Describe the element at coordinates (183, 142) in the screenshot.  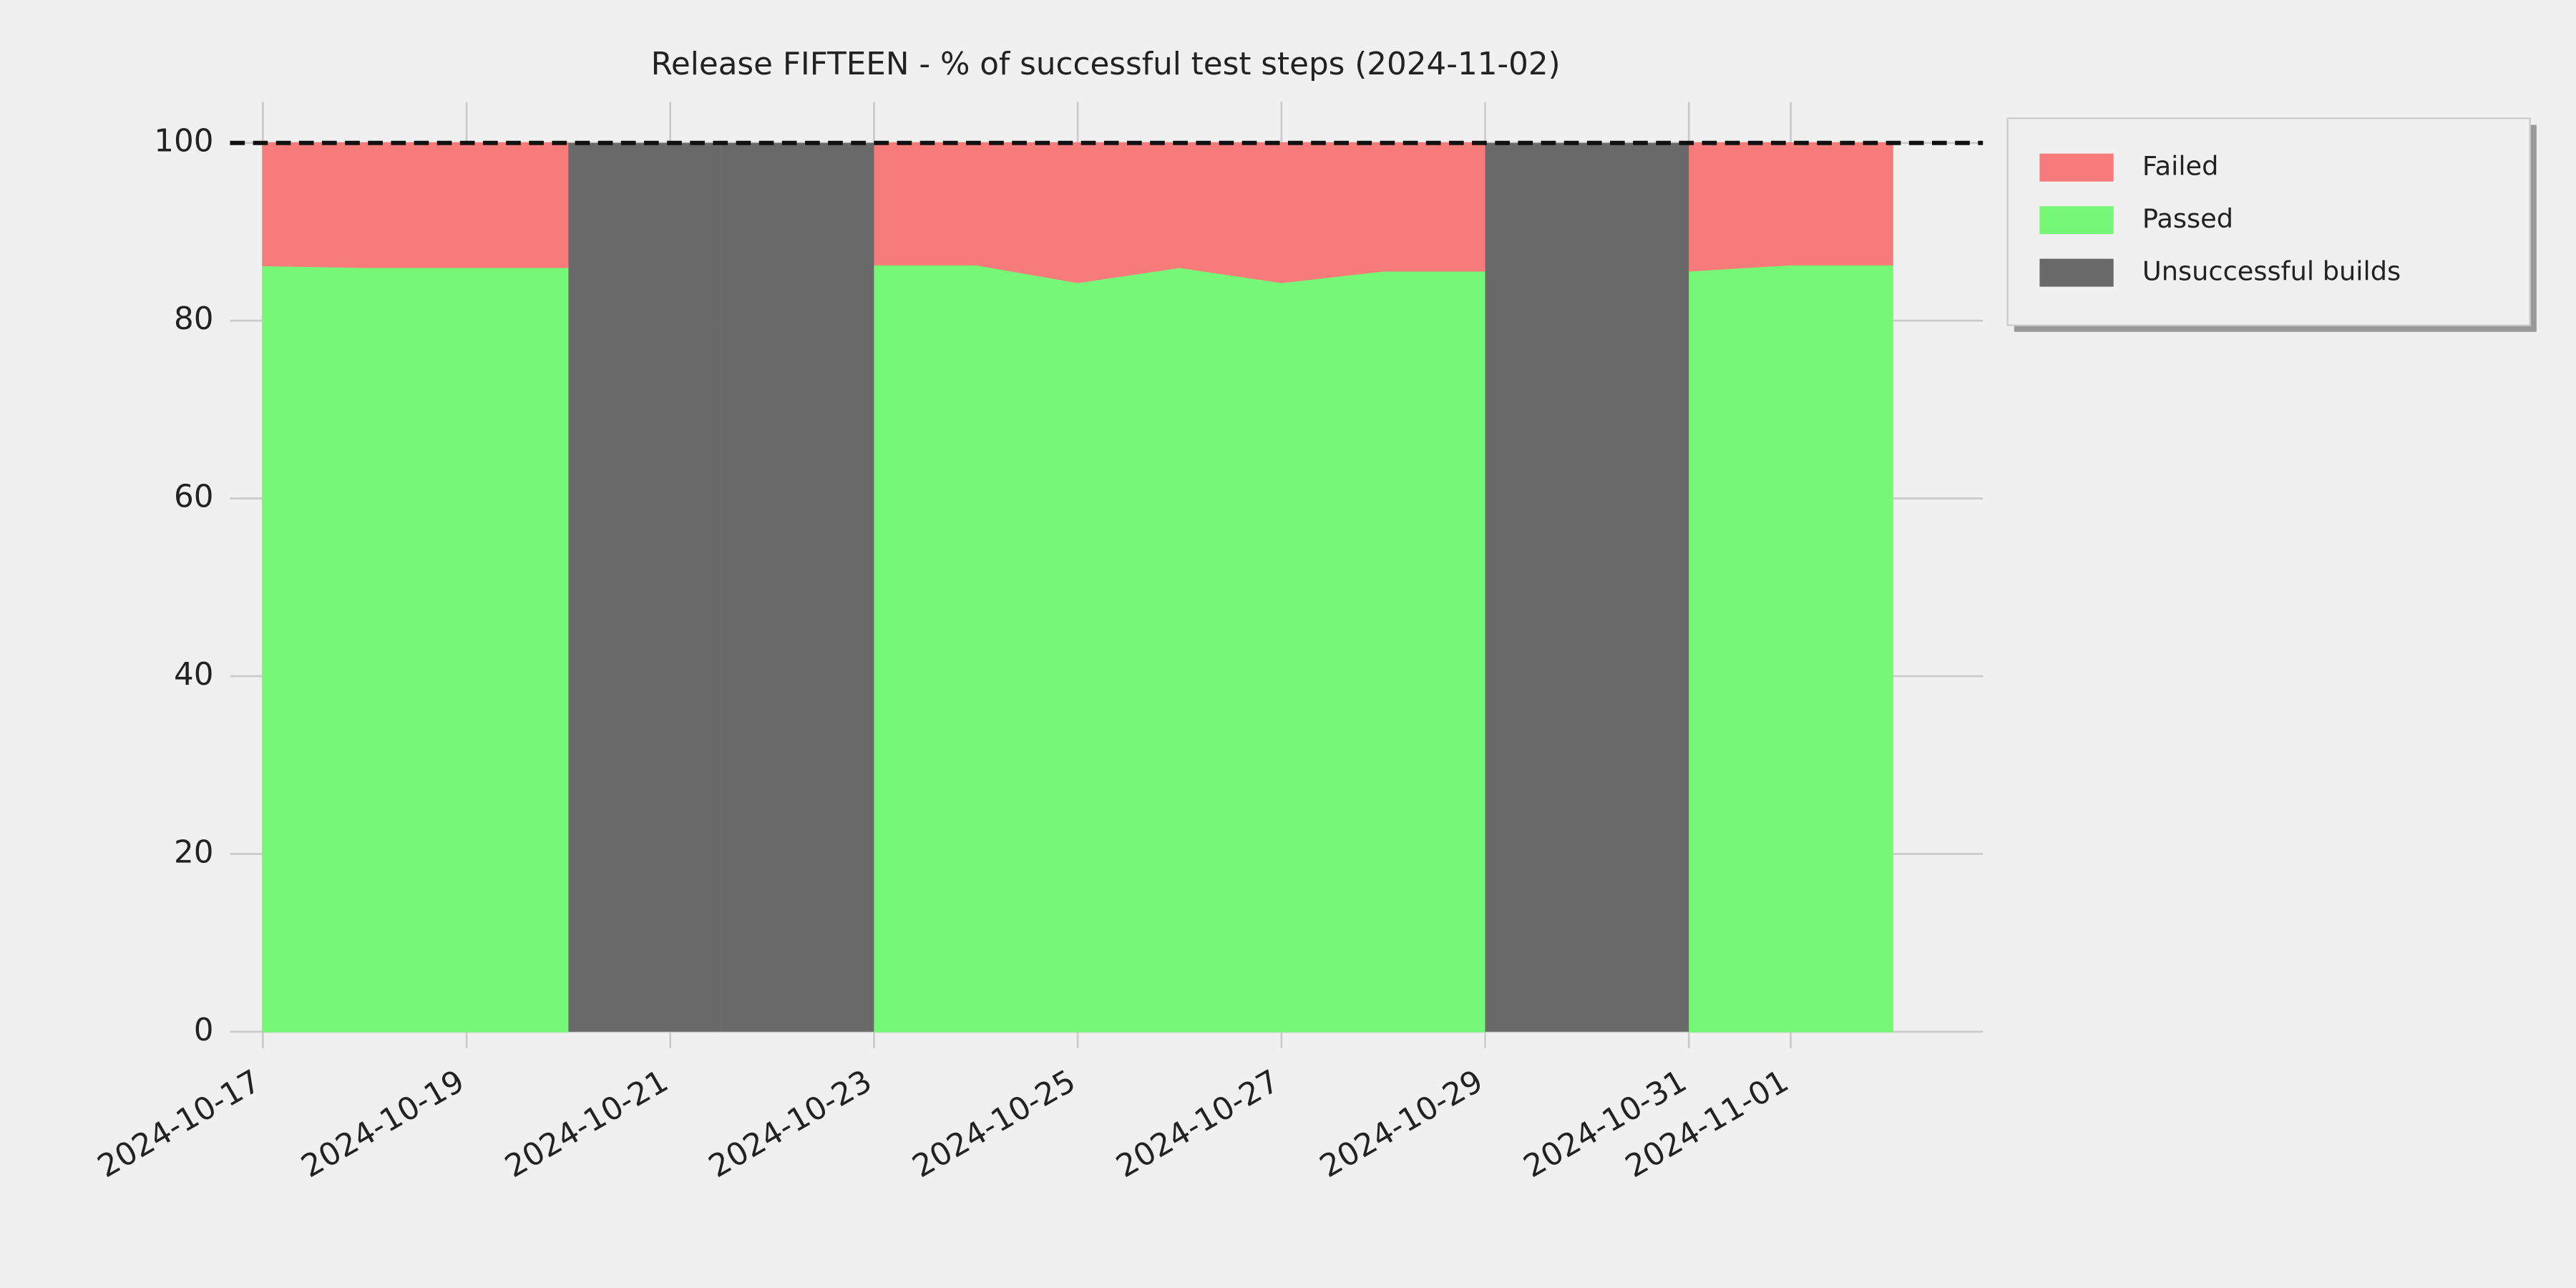
I see `y-tick-label: 100` at that location.